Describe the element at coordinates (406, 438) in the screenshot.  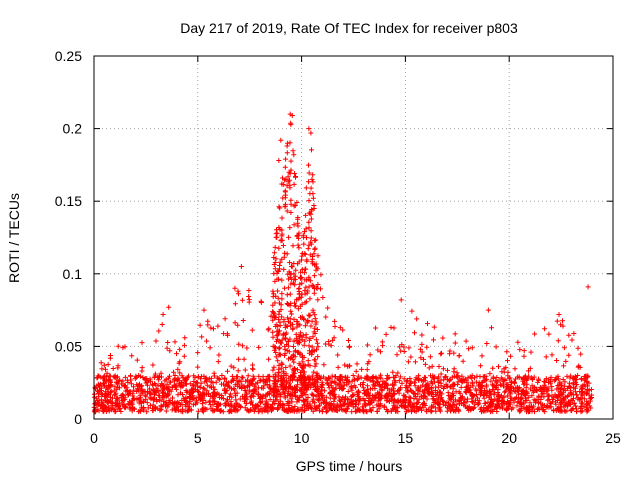
I see `x-tick-label: 15` at that location.